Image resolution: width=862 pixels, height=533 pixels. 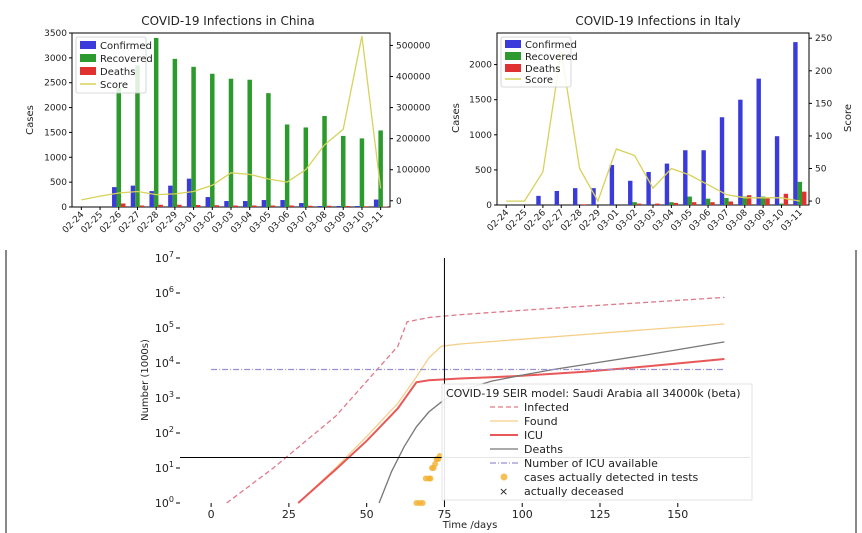 I want to click on italy-y-axis-label: Cases, so click(x=456, y=118).